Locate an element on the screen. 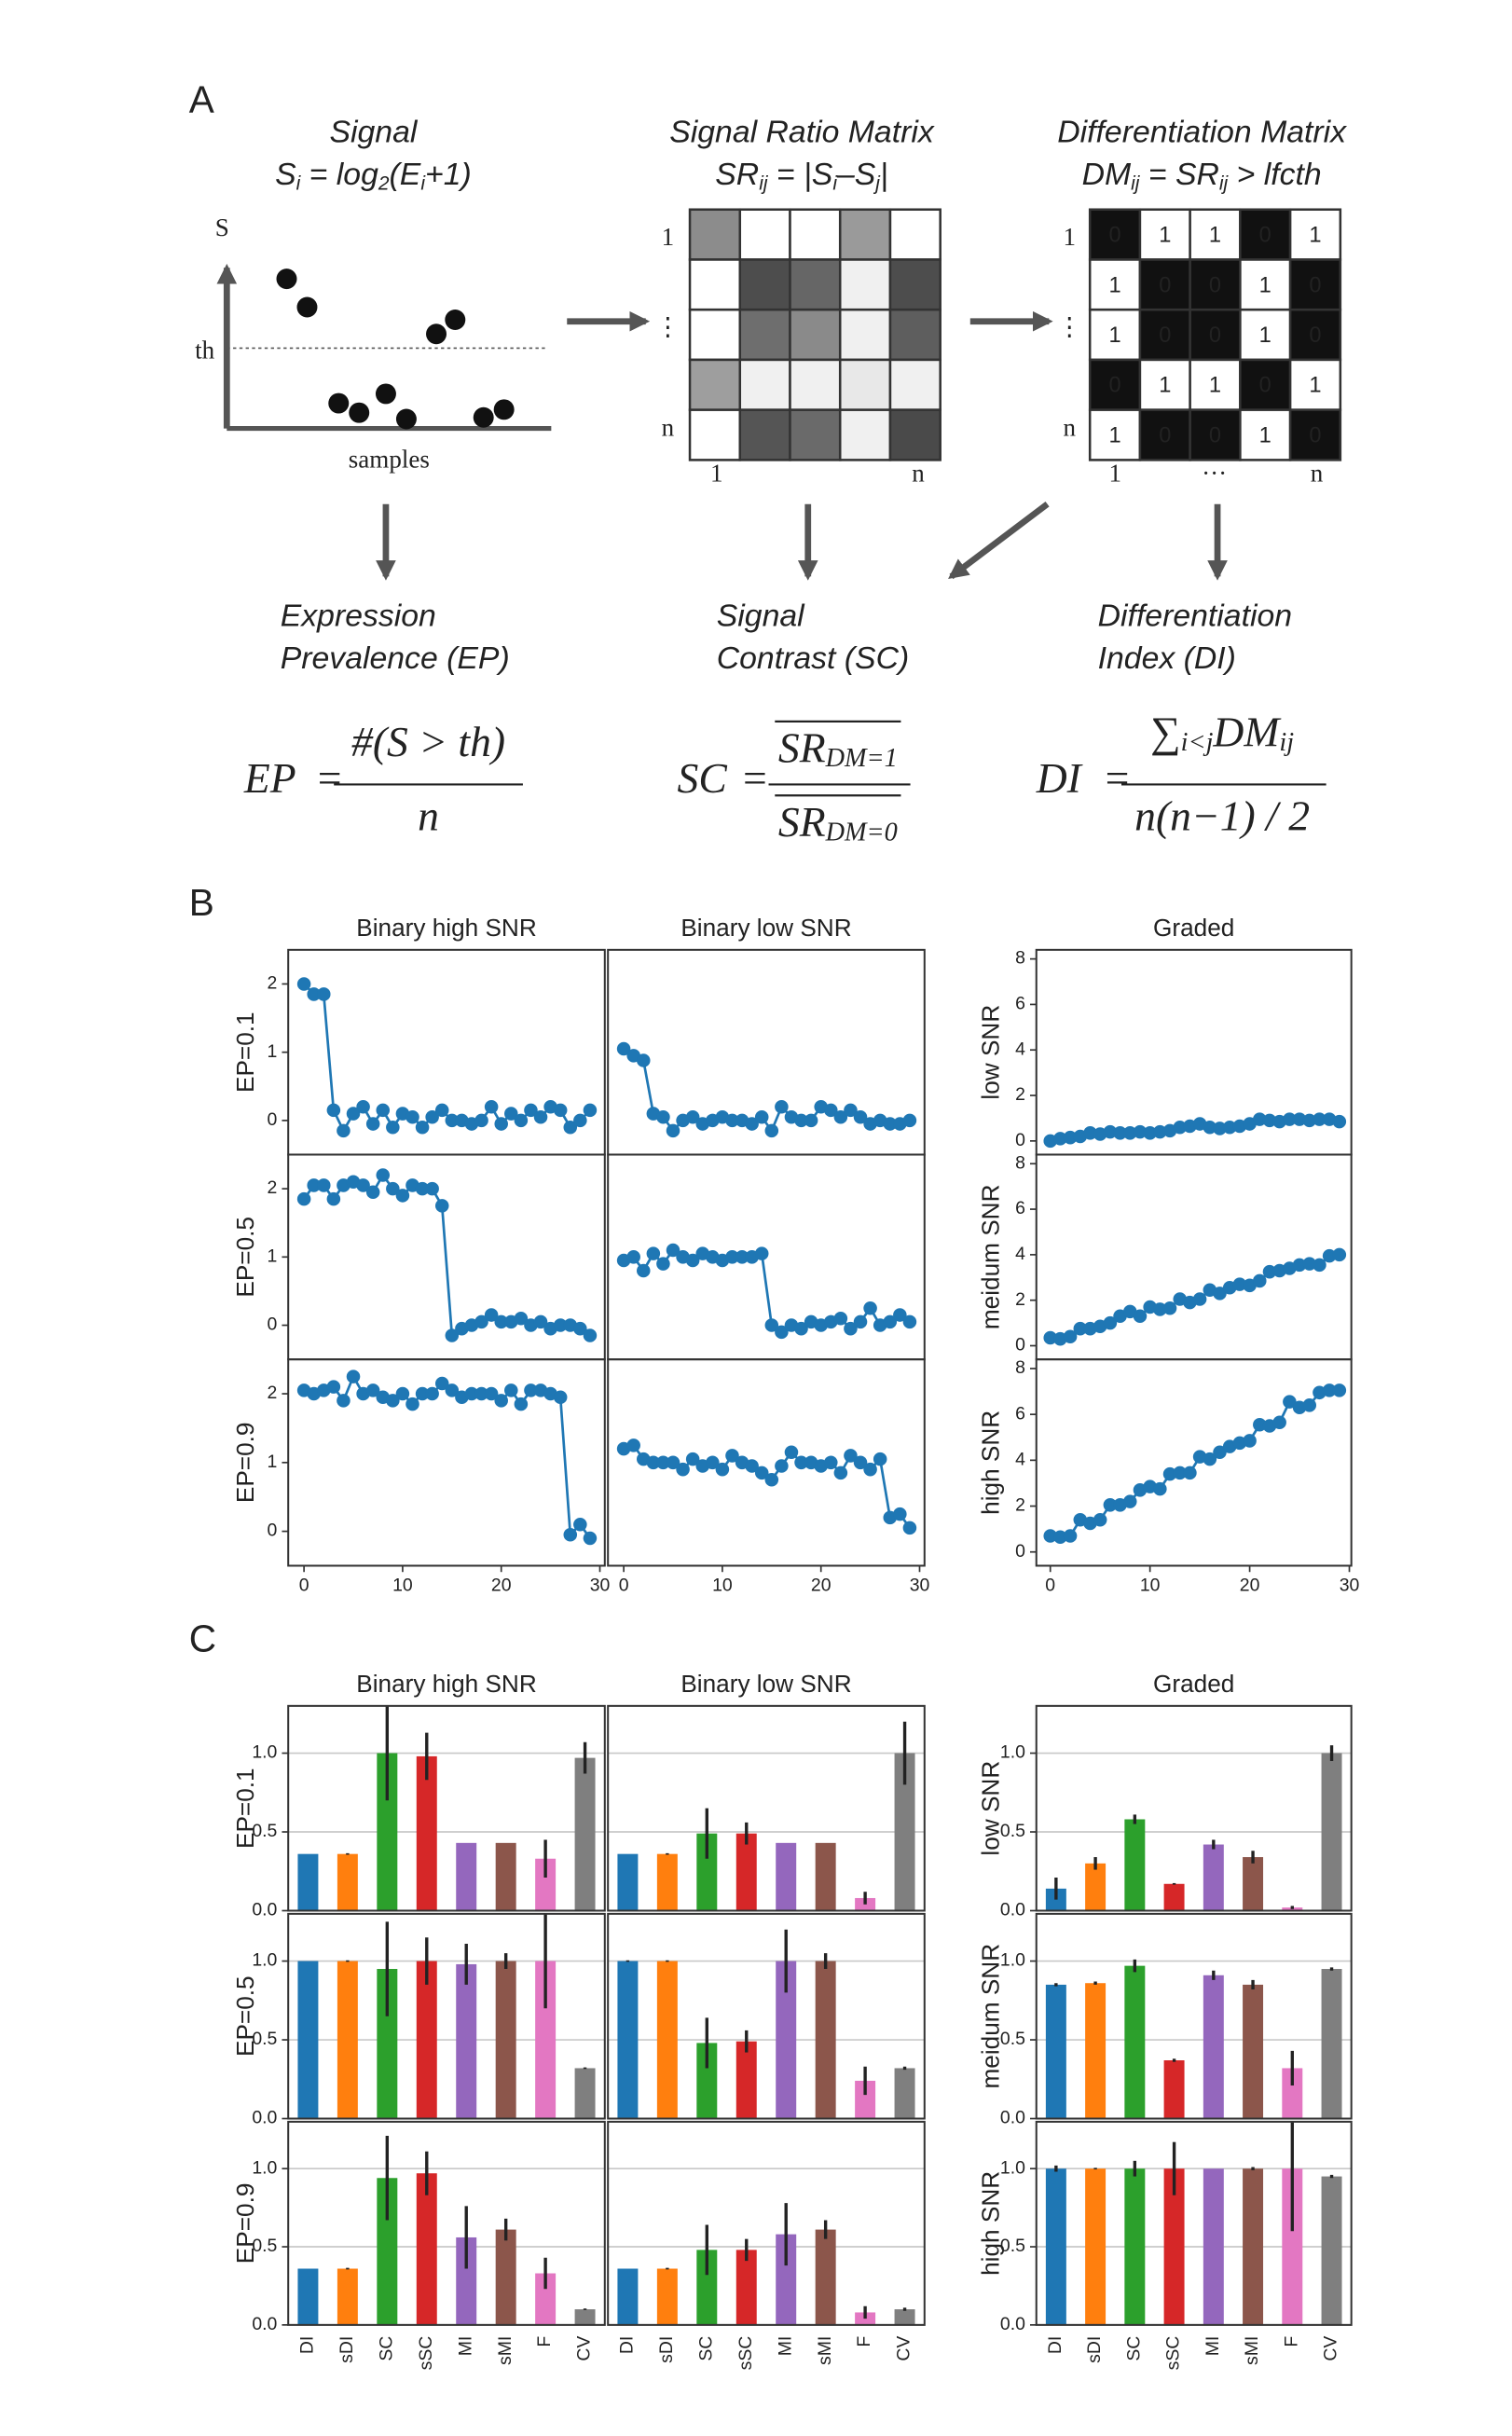 Image resolution: width=1512 pixels, height=2436 pixels. y-tick-label: 8 is located at coordinates (1020, 1162).